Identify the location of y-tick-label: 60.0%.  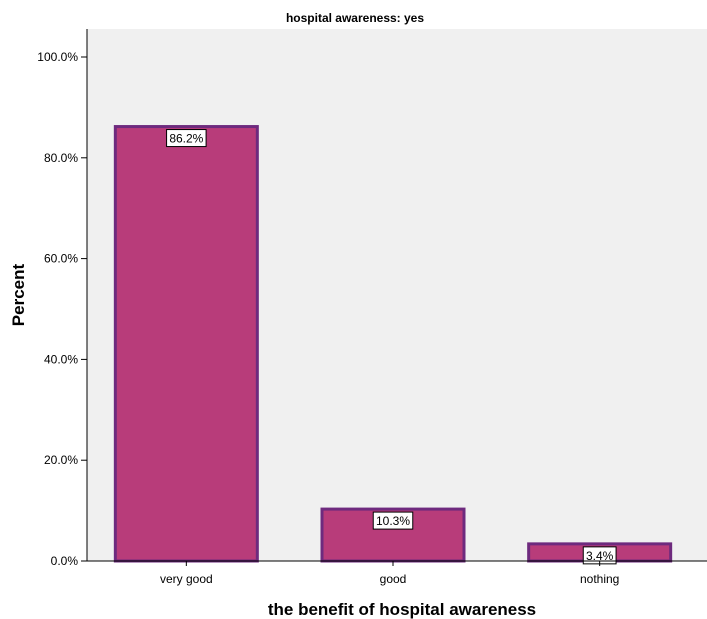
(61, 259).